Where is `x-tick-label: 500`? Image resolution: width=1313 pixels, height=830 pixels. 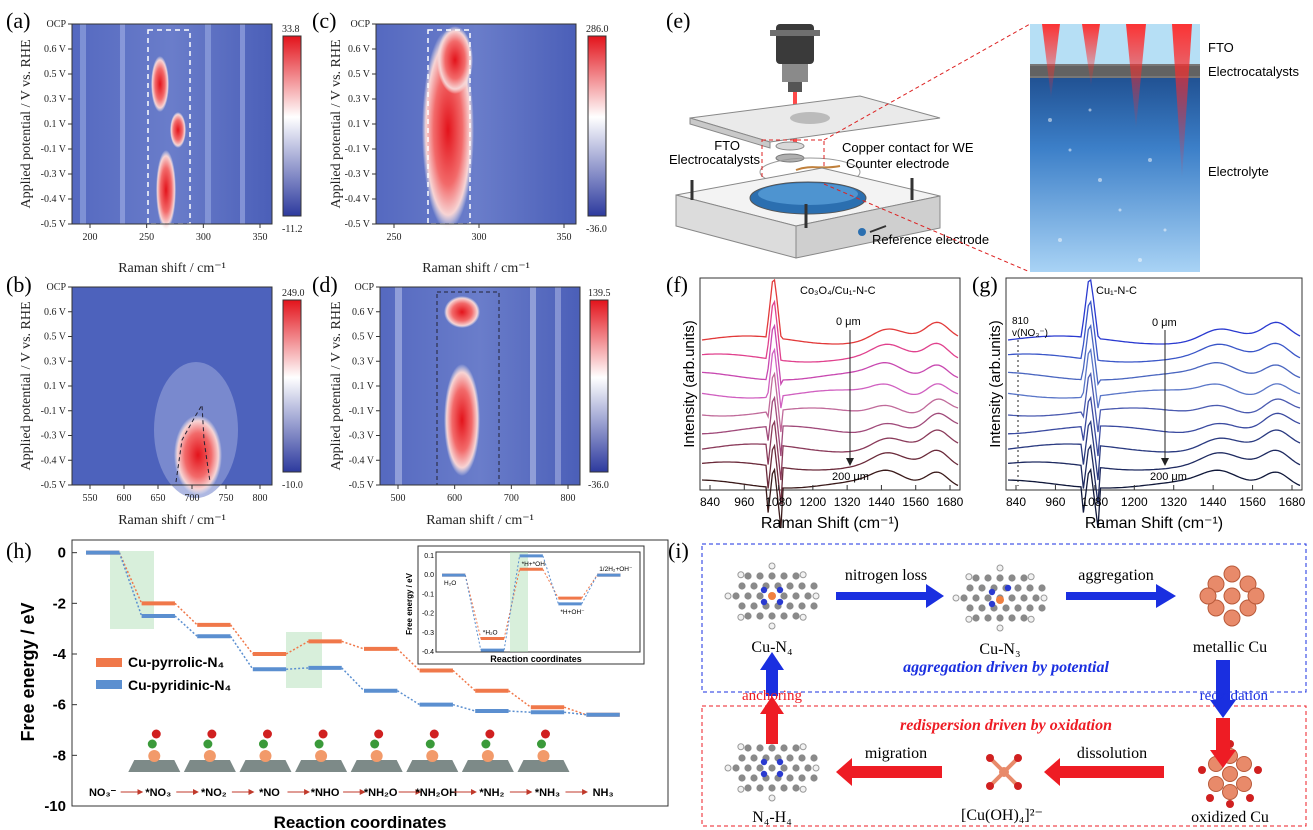
x-tick-label: 500 is located at coordinates (398, 498).